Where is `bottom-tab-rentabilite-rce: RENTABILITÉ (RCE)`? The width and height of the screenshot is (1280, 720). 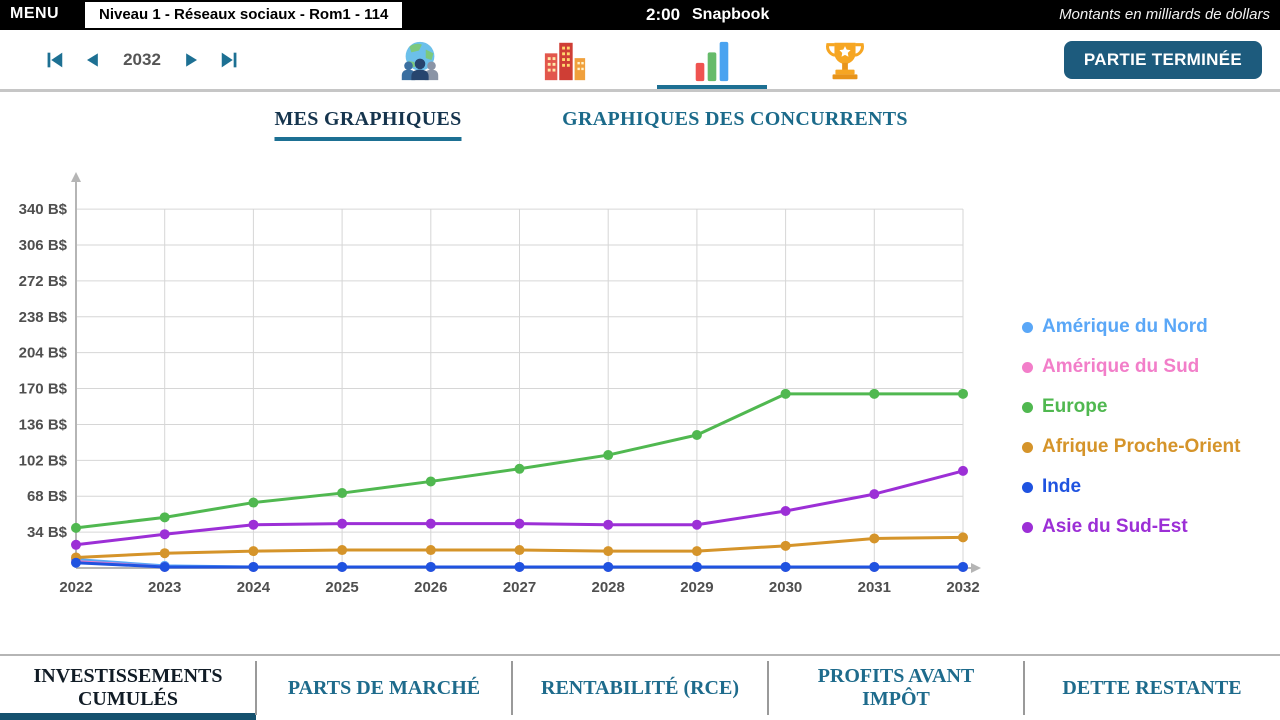 bottom-tab-rentabilite-rce: RENTABILITÉ (RCE) is located at coordinates (639, 688).